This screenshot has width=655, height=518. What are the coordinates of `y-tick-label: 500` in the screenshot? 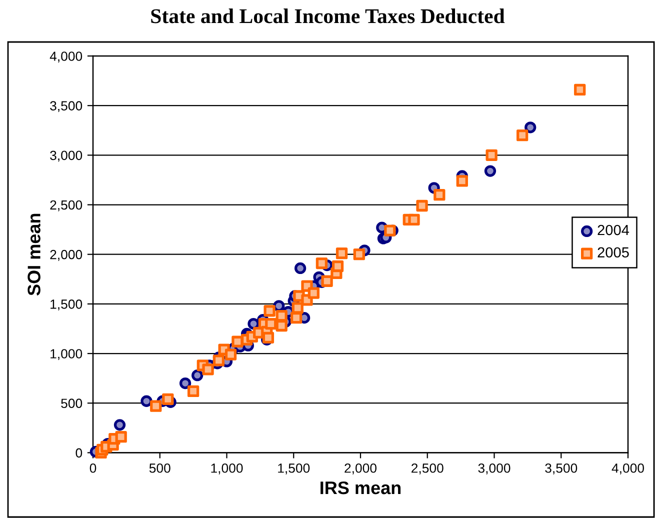 It's located at (71, 403).